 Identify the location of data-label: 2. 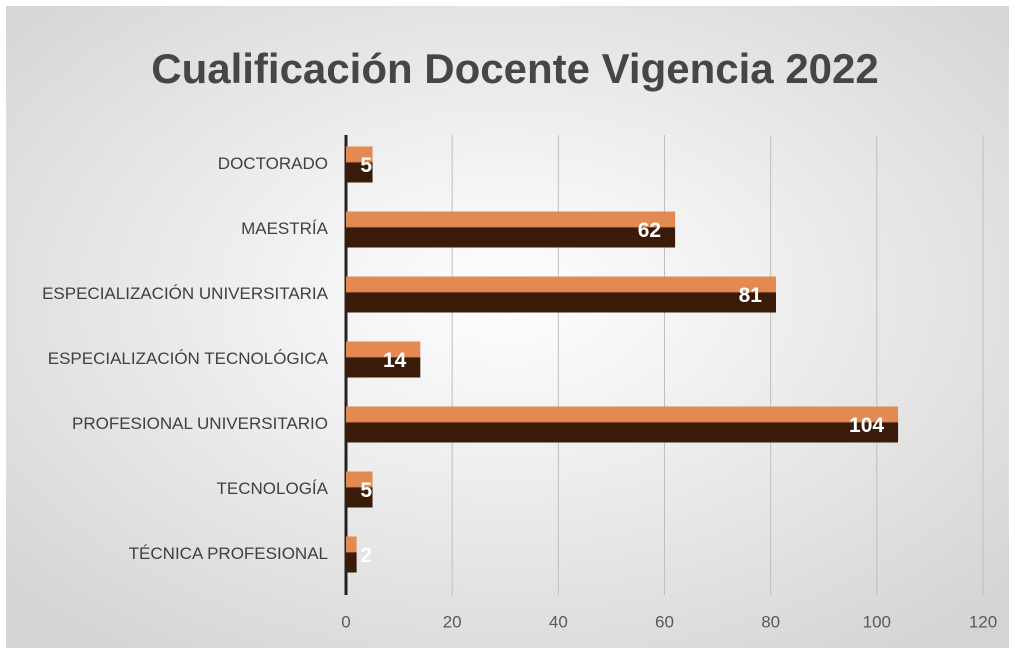
(366, 555).